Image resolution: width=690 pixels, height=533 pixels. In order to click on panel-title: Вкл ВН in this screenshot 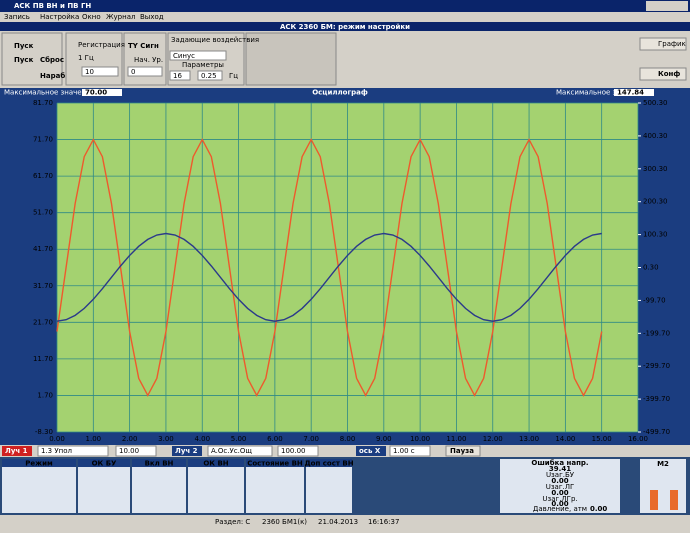, I will do `click(159, 464)`.